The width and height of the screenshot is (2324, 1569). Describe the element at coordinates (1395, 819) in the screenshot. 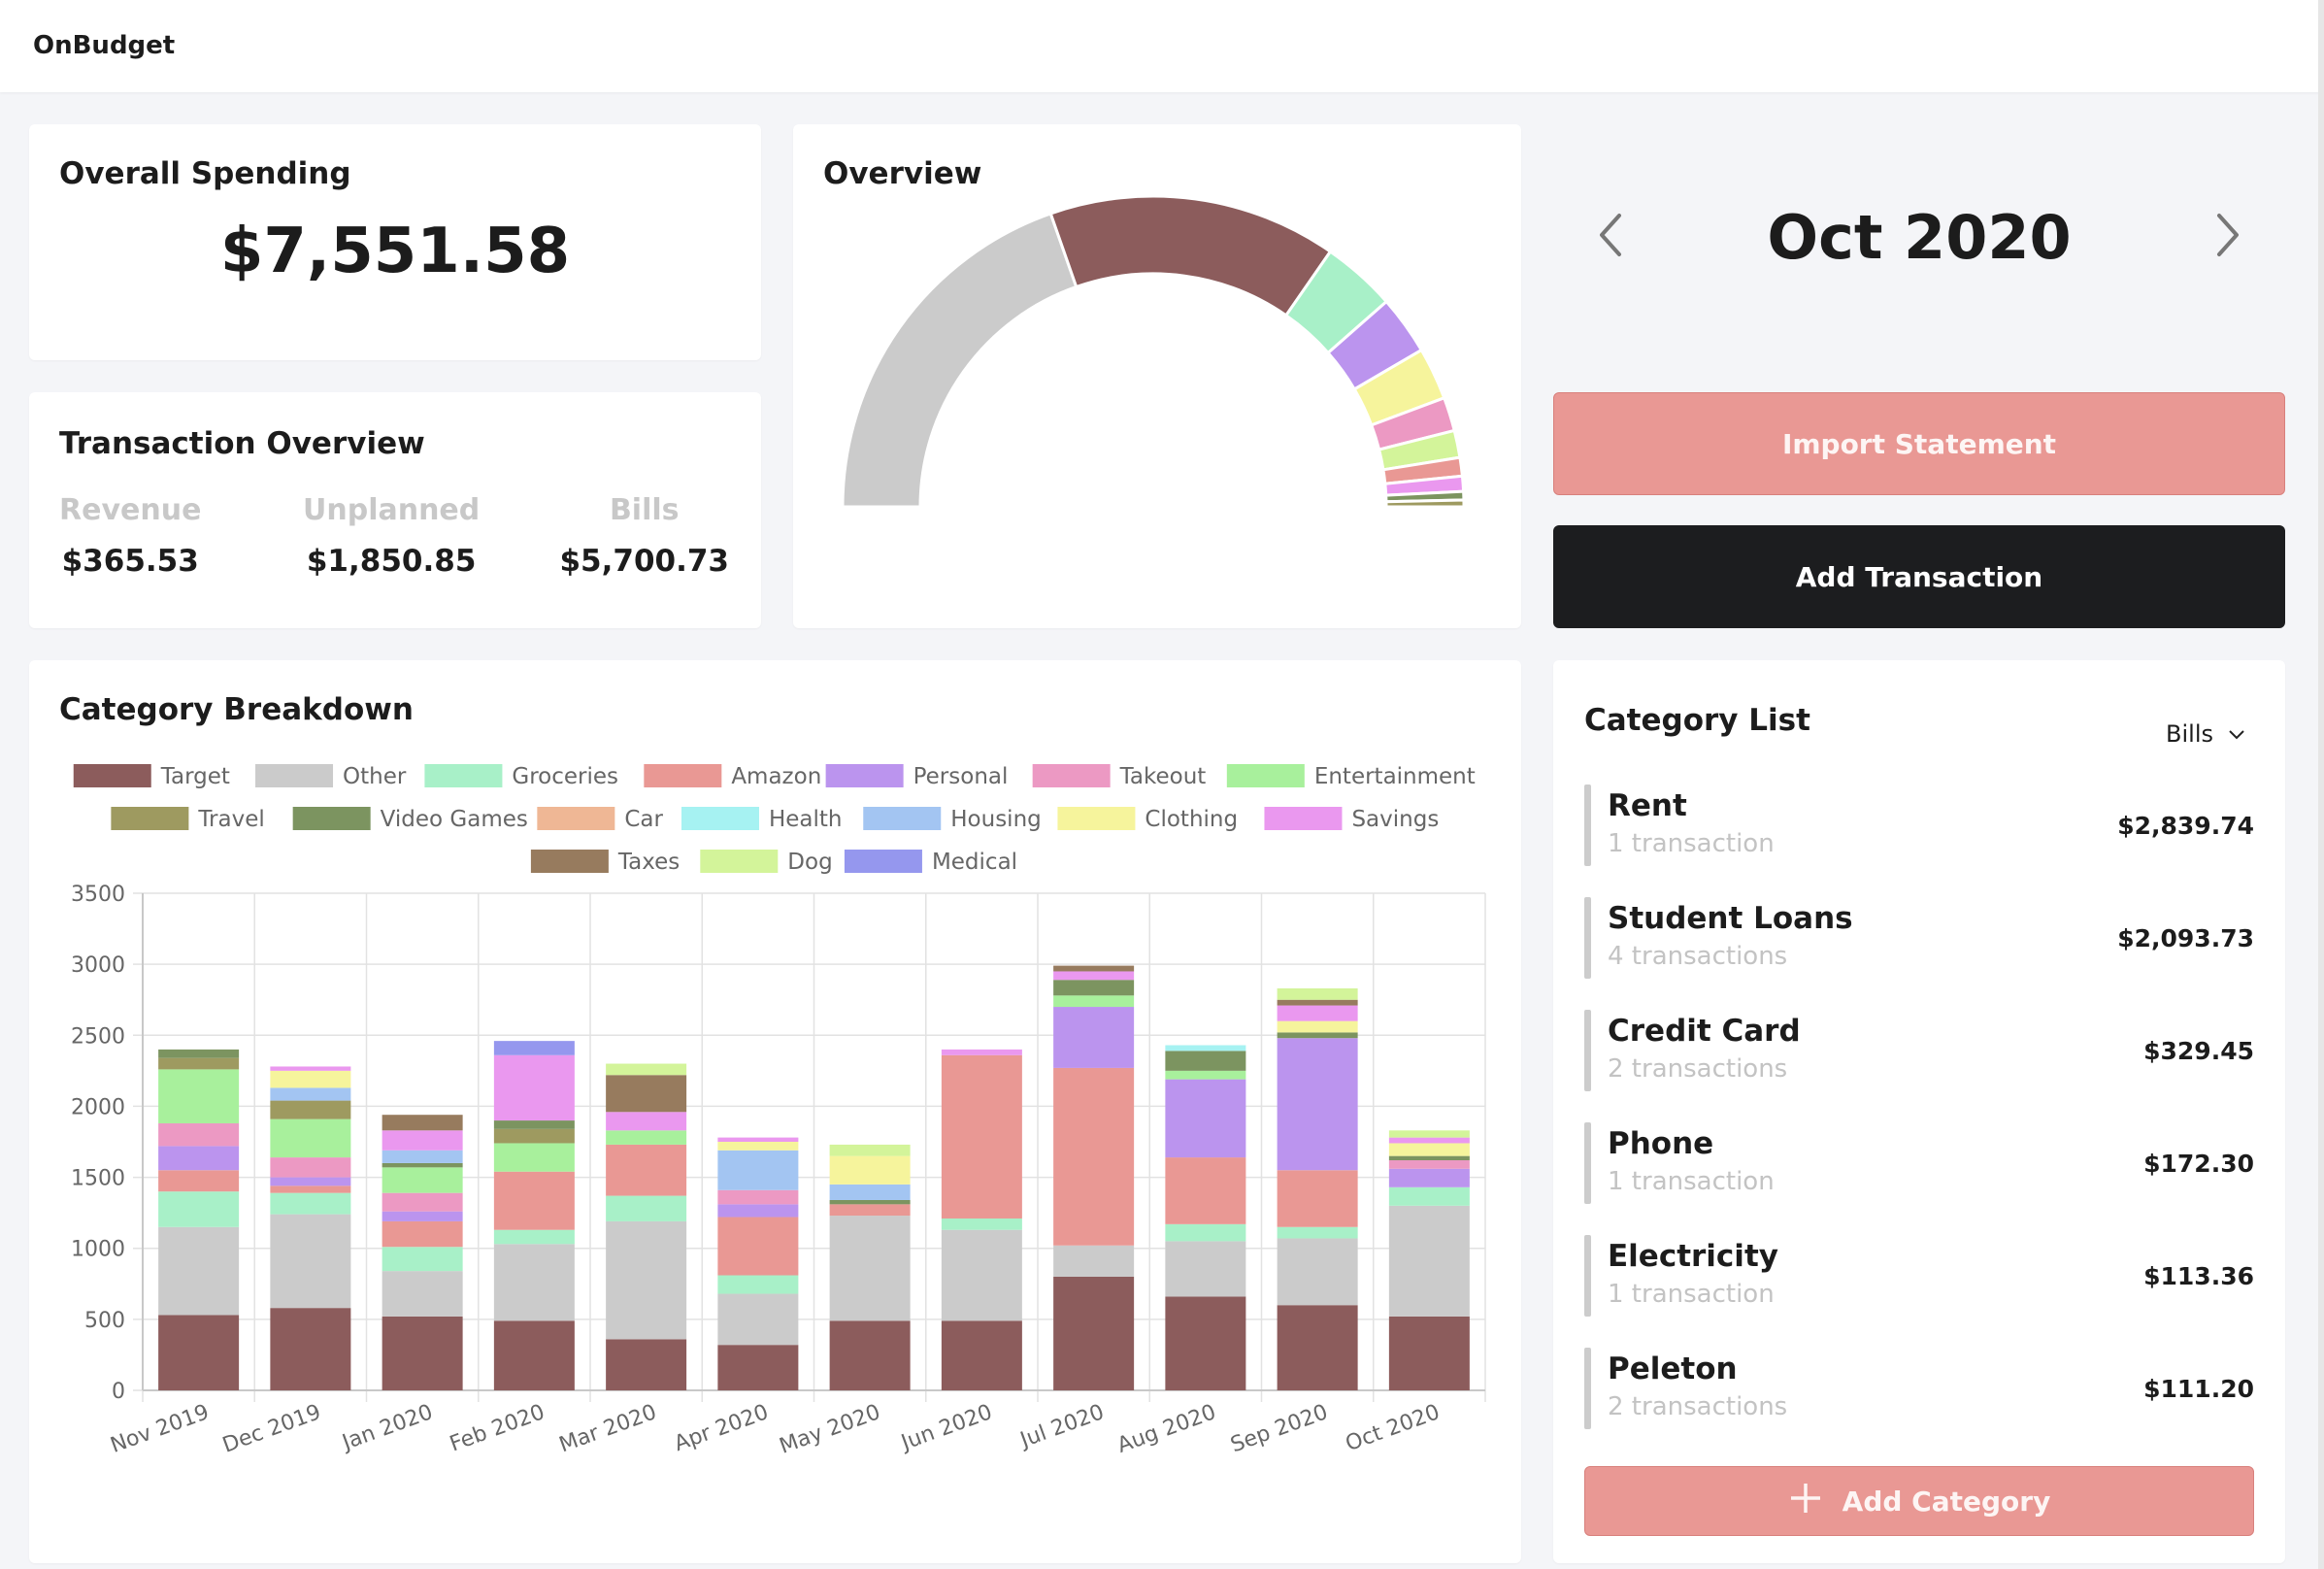

I see `legend-label-savings: Savings` at that location.